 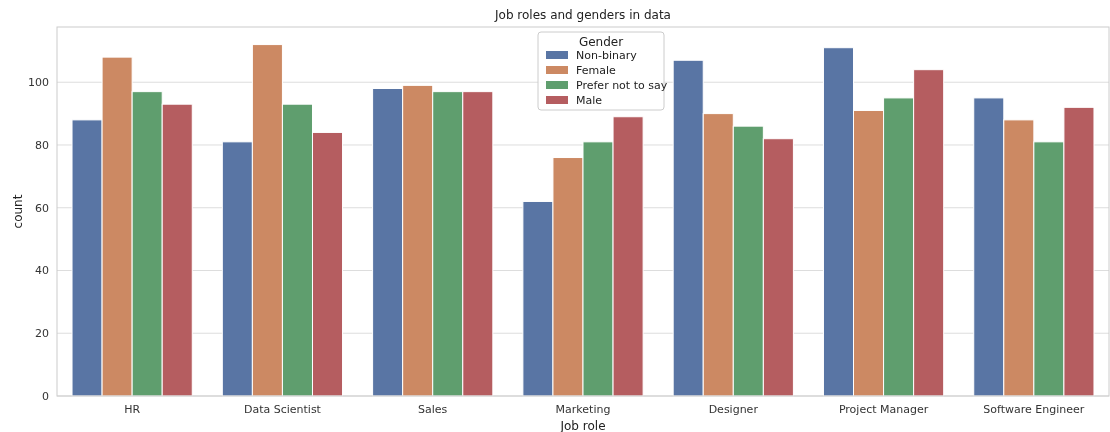 What do you see at coordinates (38, 83) in the screenshot?
I see `y-tick-label: 100` at bounding box center [38, 83].